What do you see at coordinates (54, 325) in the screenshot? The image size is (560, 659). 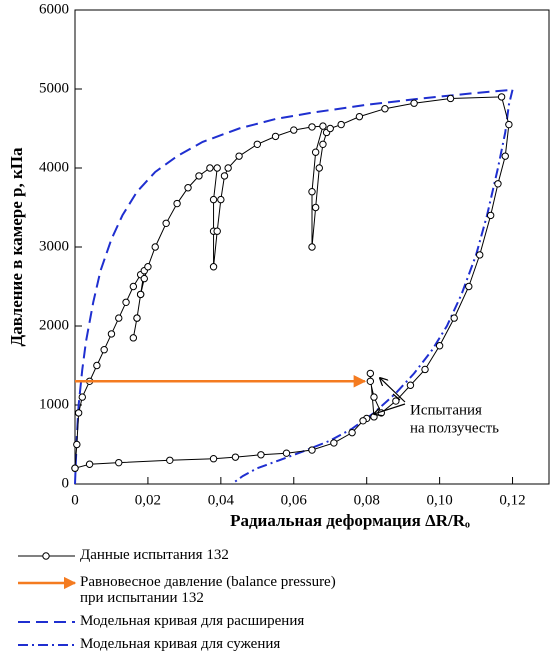 I see `y-tick-label: 2000` at bounding box center [54, 325].